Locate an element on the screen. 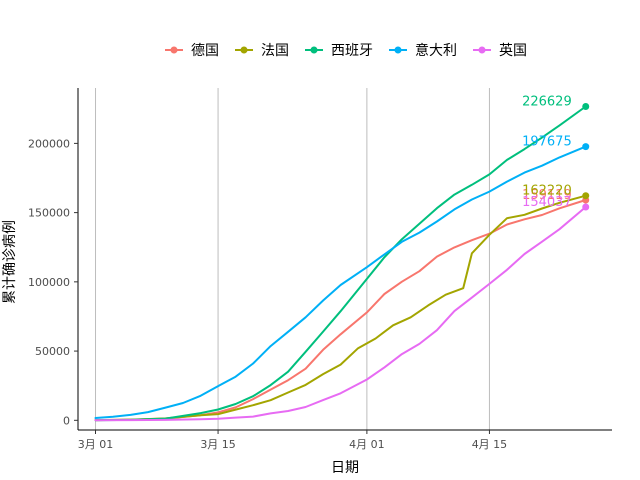 The width and height of the screenshot is (640, 480). legend-label: 德国 is located at coordinates (205, 51).